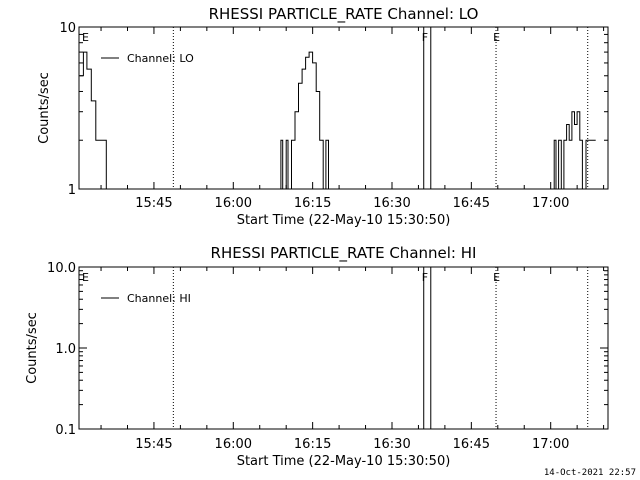 This screenshot has height=480, width=640. Describe the element at coordinates (65, 430) in the screenshot. I see `y-tick-label: 0.1` at that location.